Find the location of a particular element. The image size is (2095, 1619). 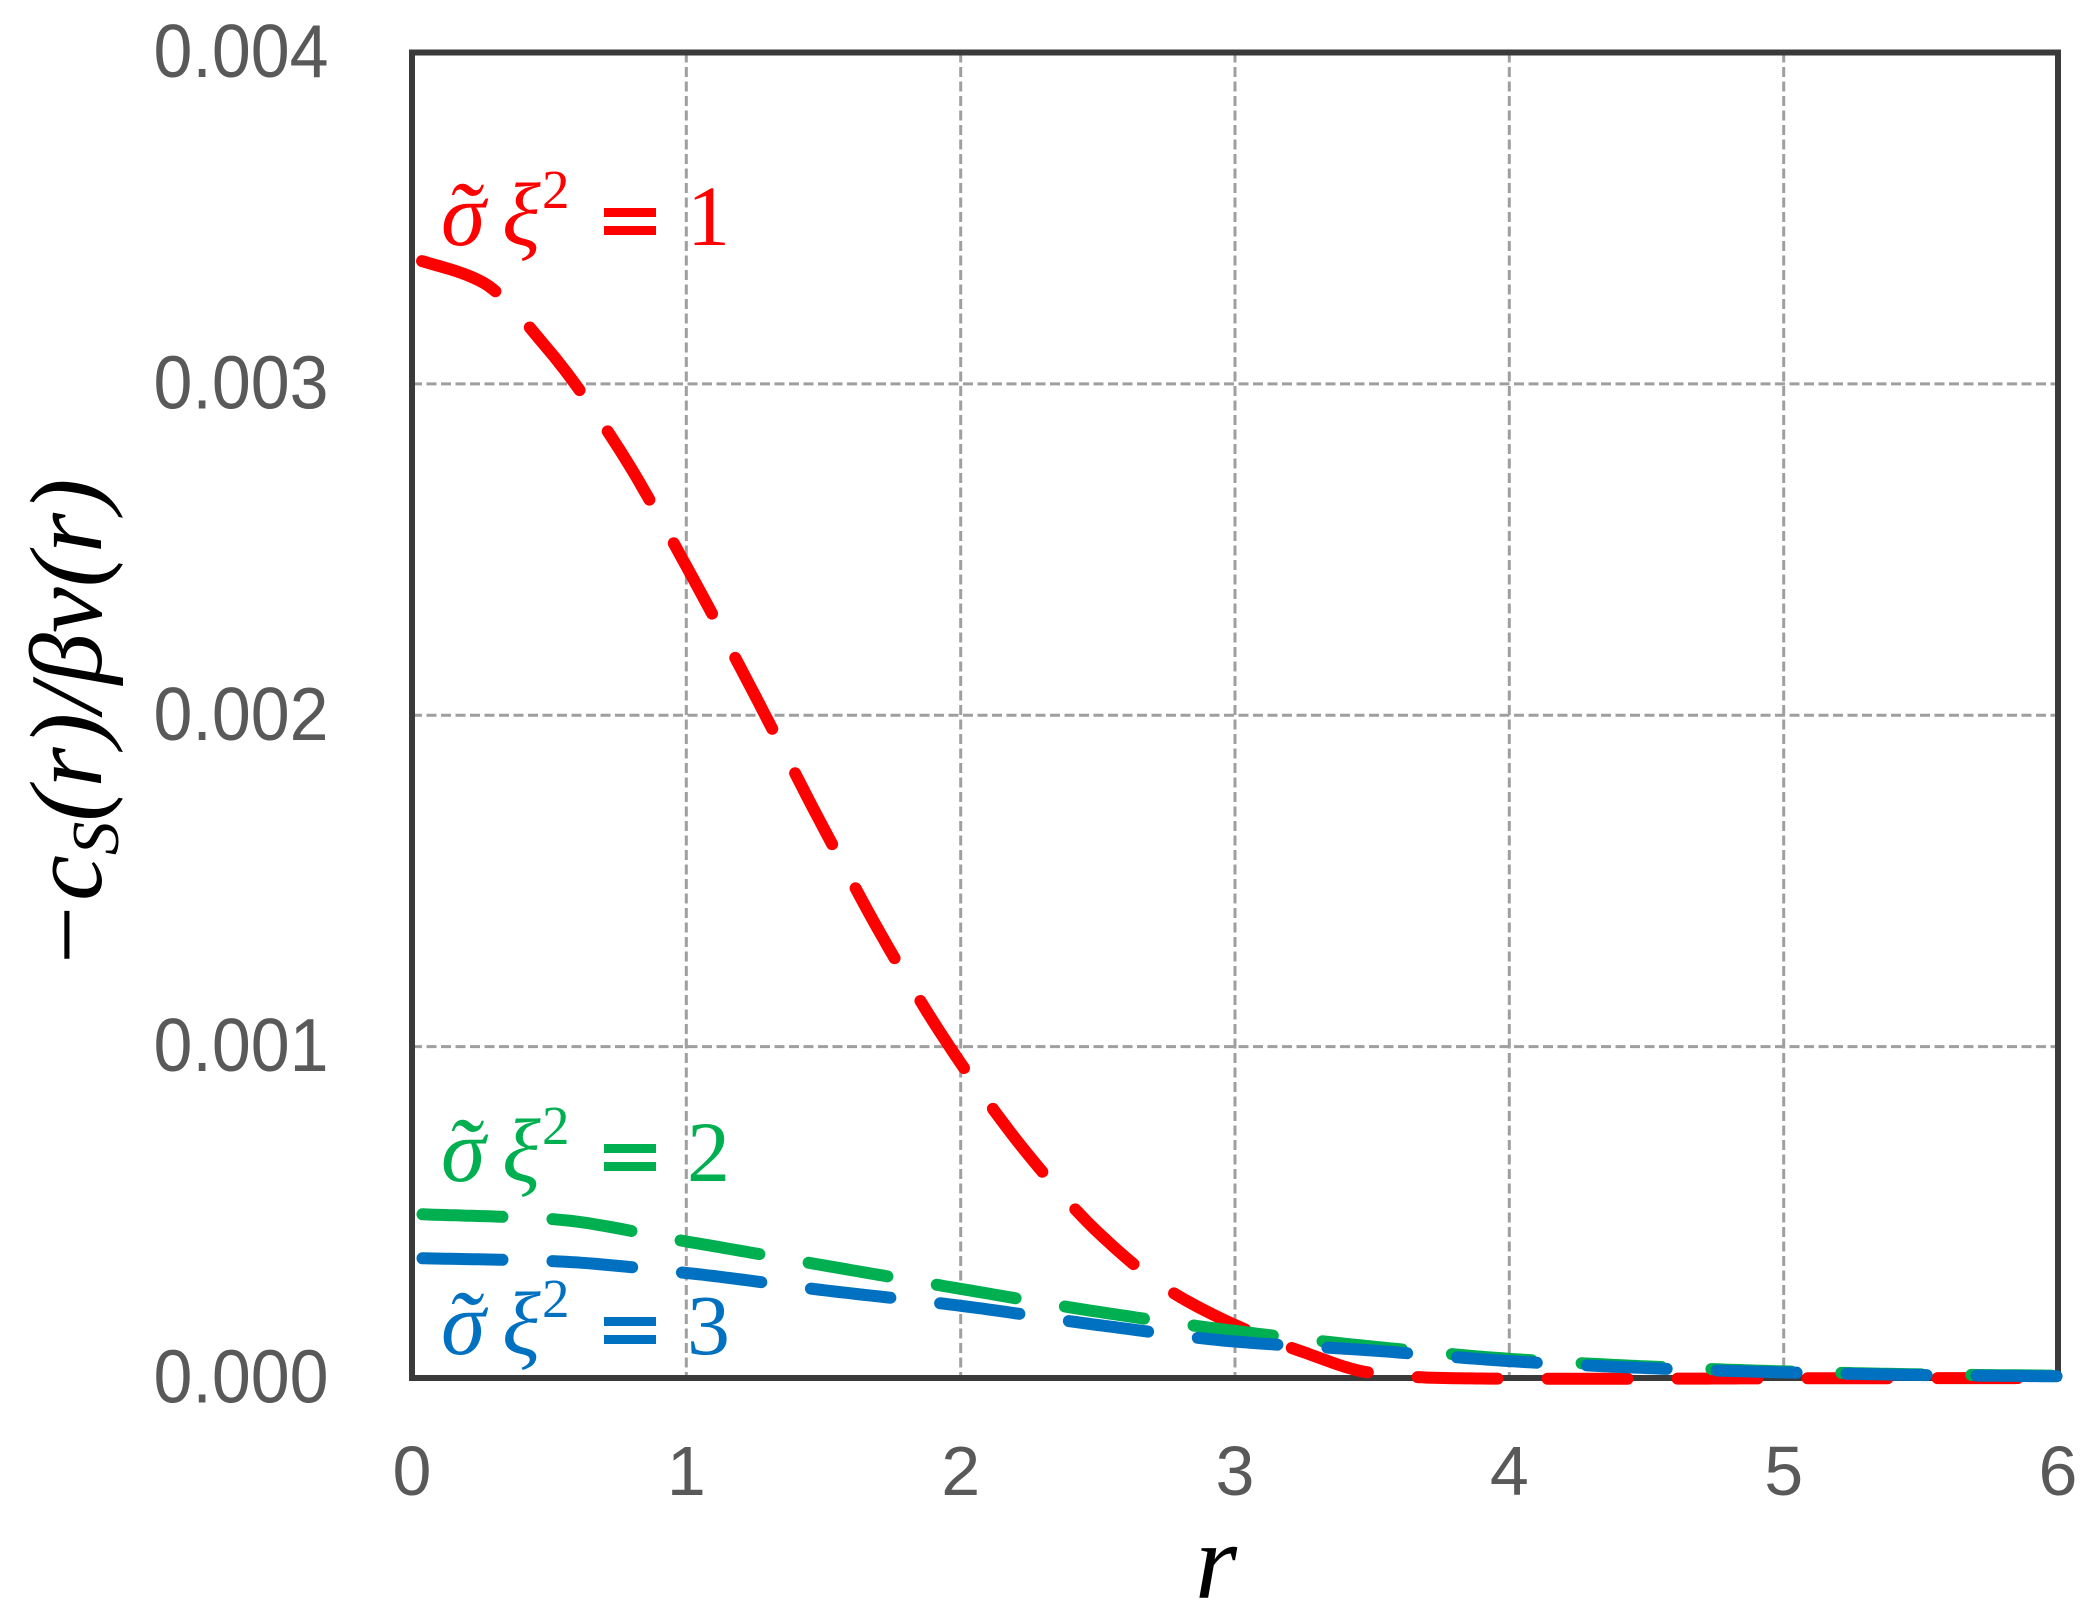

svg-text: 6 is located at coordinates (2058, 1471).